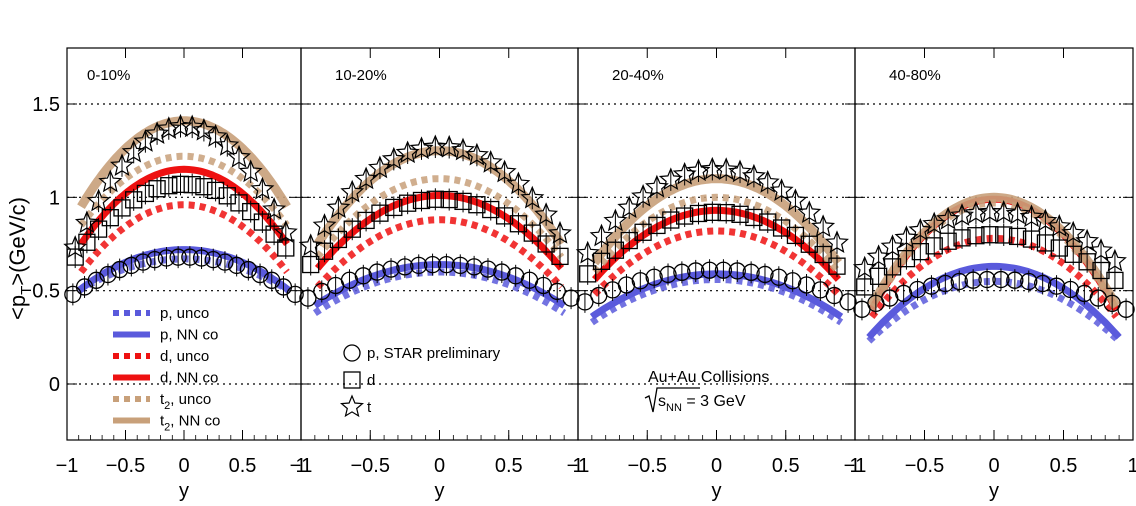  What do you see at coordinates (185, 401) in the screenshot?
I see `legend-label: t2, unco` at bounding box center [185, 401].